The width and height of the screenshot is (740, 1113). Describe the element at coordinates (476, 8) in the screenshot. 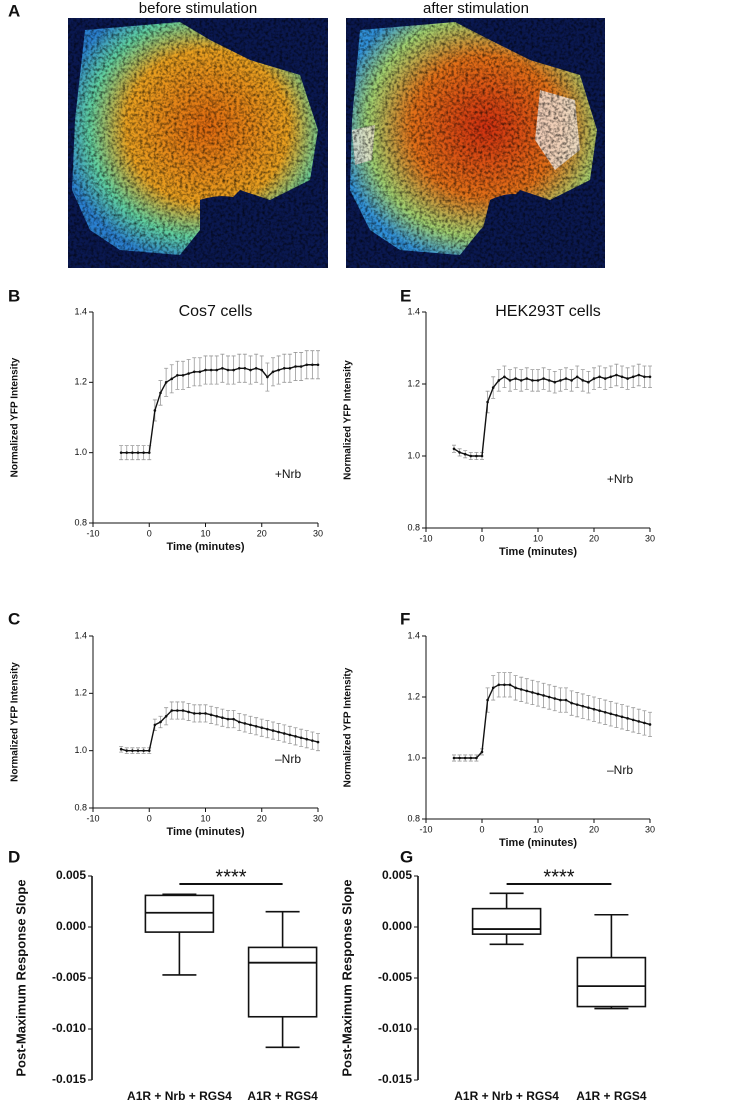

I see `image-caption: after stimulation` at that location.